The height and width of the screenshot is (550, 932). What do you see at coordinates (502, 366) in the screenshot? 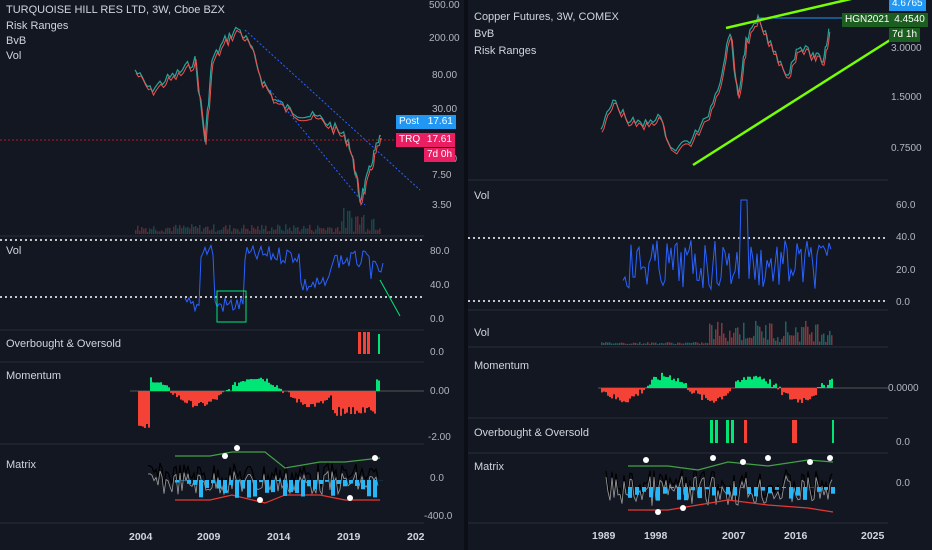
I see `right-mom-pane-label: Momentum` at bounding box center [502, 366].